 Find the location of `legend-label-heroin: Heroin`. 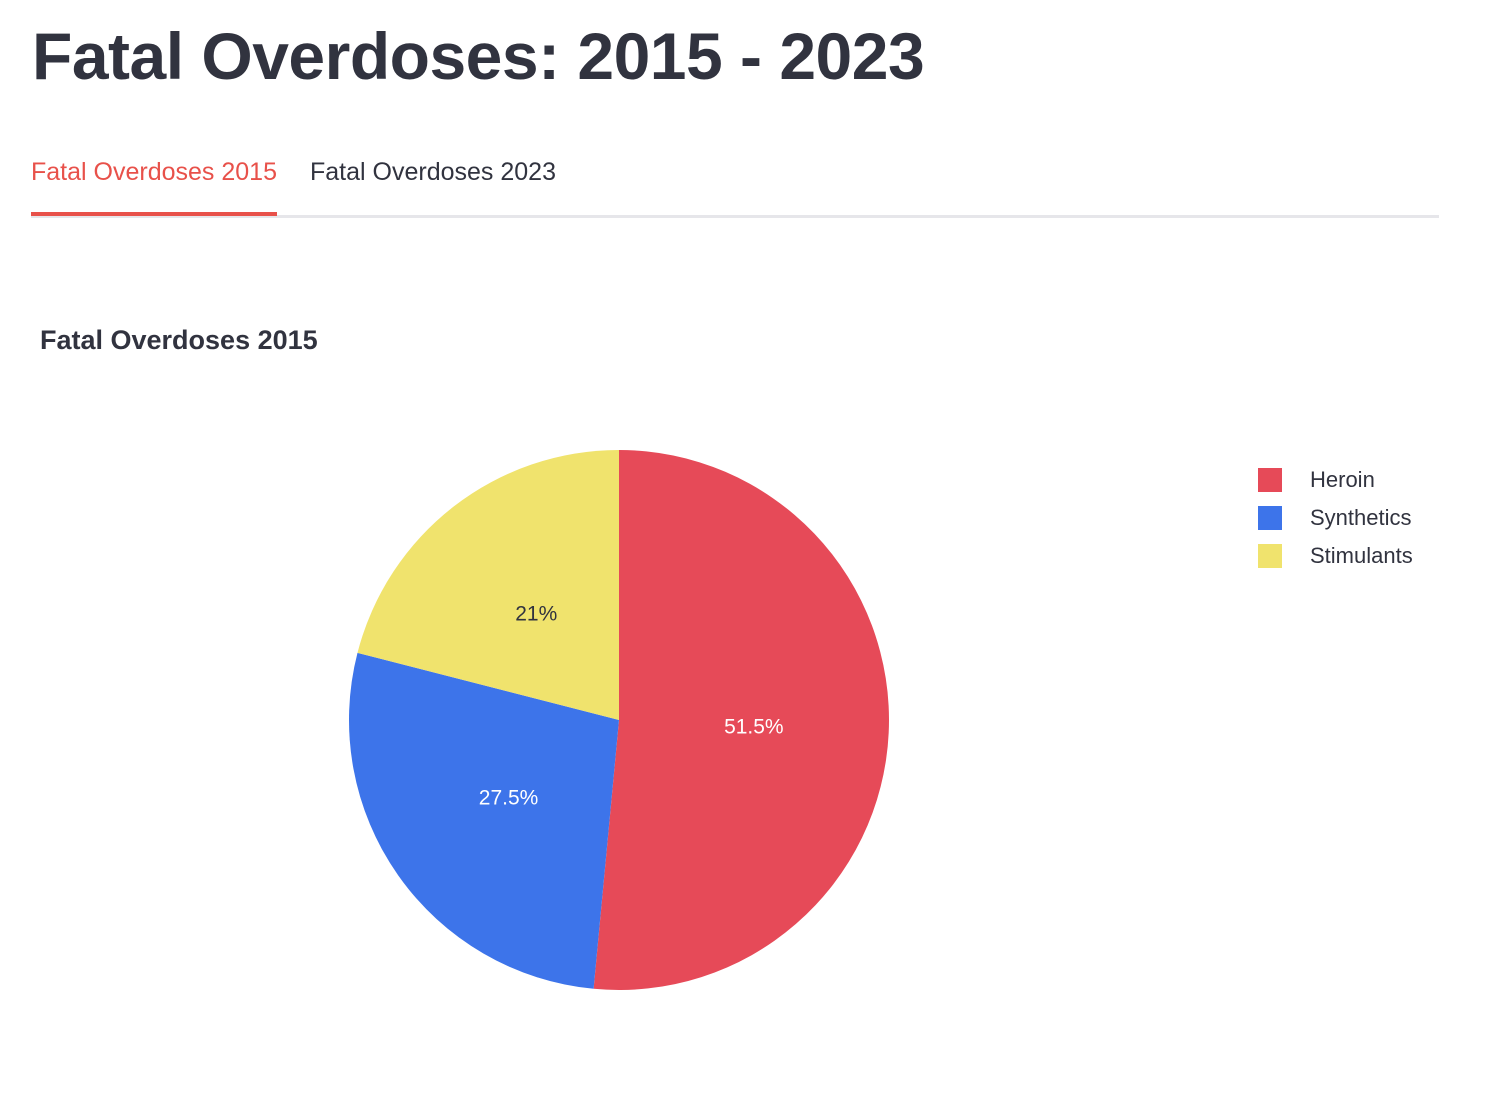

legend-label-heroin: Heroin is located at coordinates (1342, 479).